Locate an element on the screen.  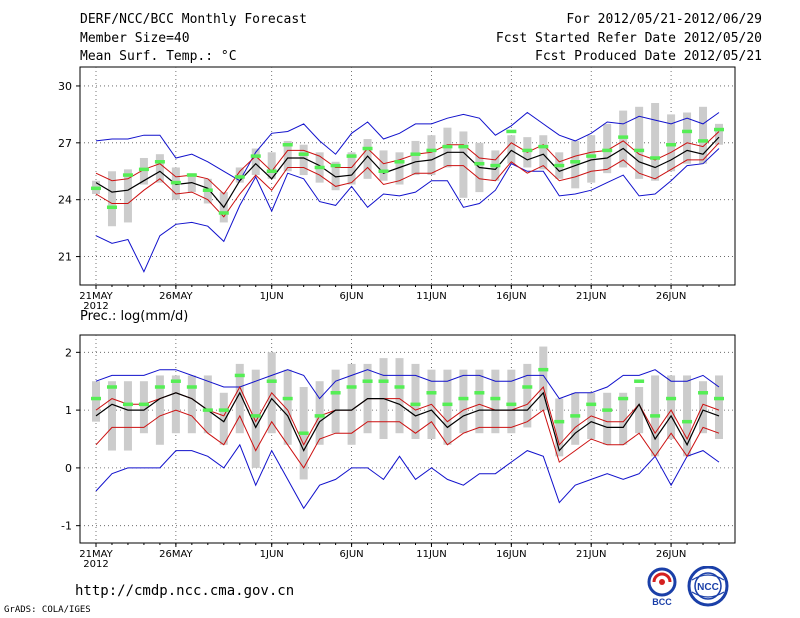
member-size-label: Member Size=40 is located at coordinates (135, 38).